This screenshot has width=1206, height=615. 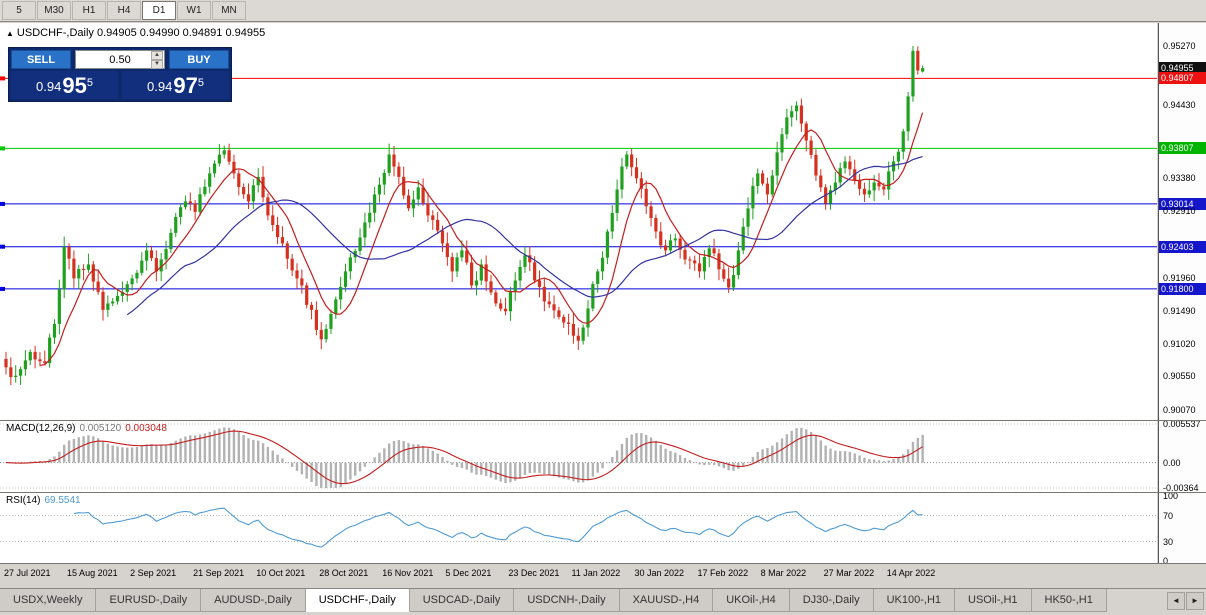 What do you see at coordinates (534, 573) in the screenshot?
I see `time-axis-label: 23 Dec 2021` at bounding box center [534, 573].